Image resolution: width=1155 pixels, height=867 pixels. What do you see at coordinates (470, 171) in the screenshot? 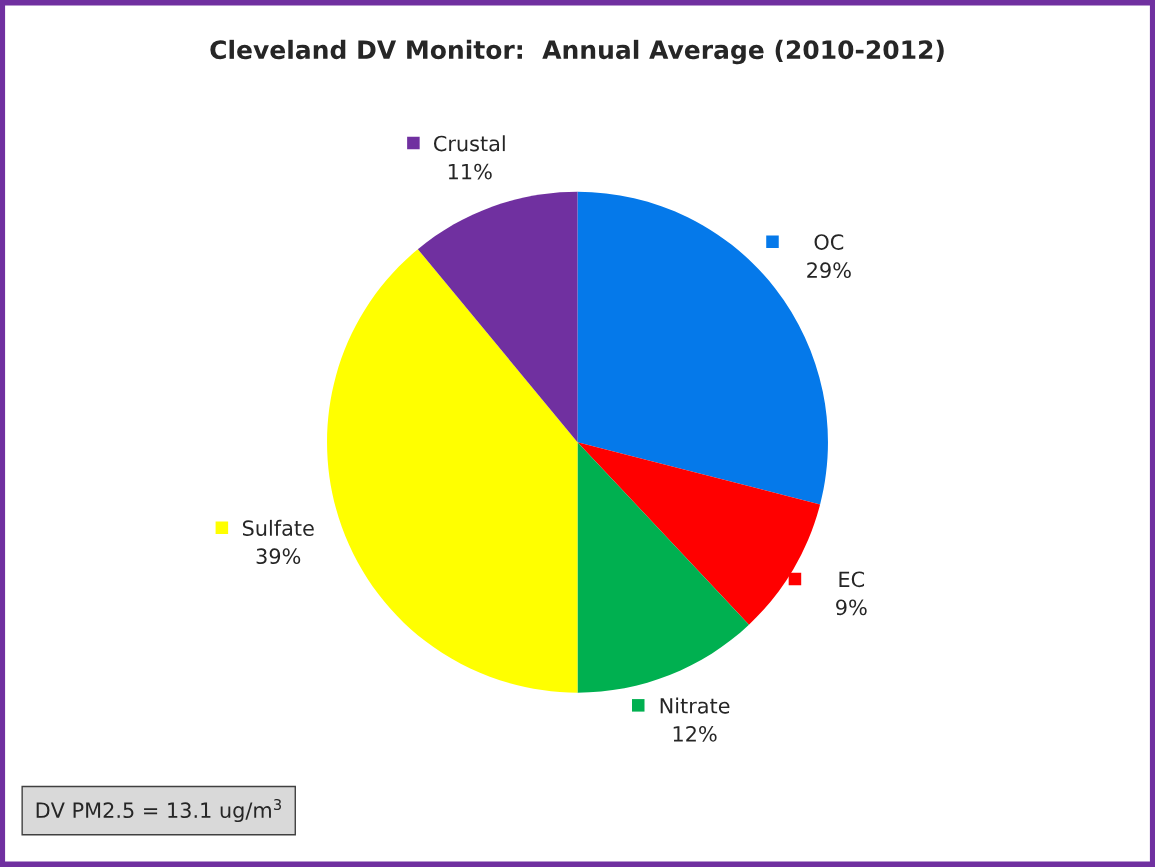
I see `data-label: 11%` at bounding box center [470, 171].